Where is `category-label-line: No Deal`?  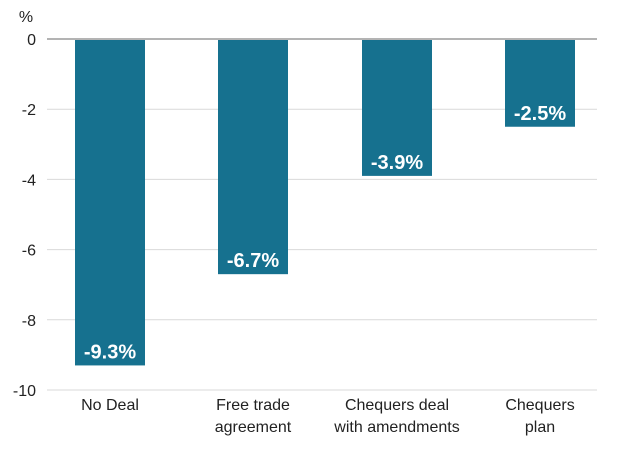
category-label-line: No Deal is located at coordinates (110, 405).